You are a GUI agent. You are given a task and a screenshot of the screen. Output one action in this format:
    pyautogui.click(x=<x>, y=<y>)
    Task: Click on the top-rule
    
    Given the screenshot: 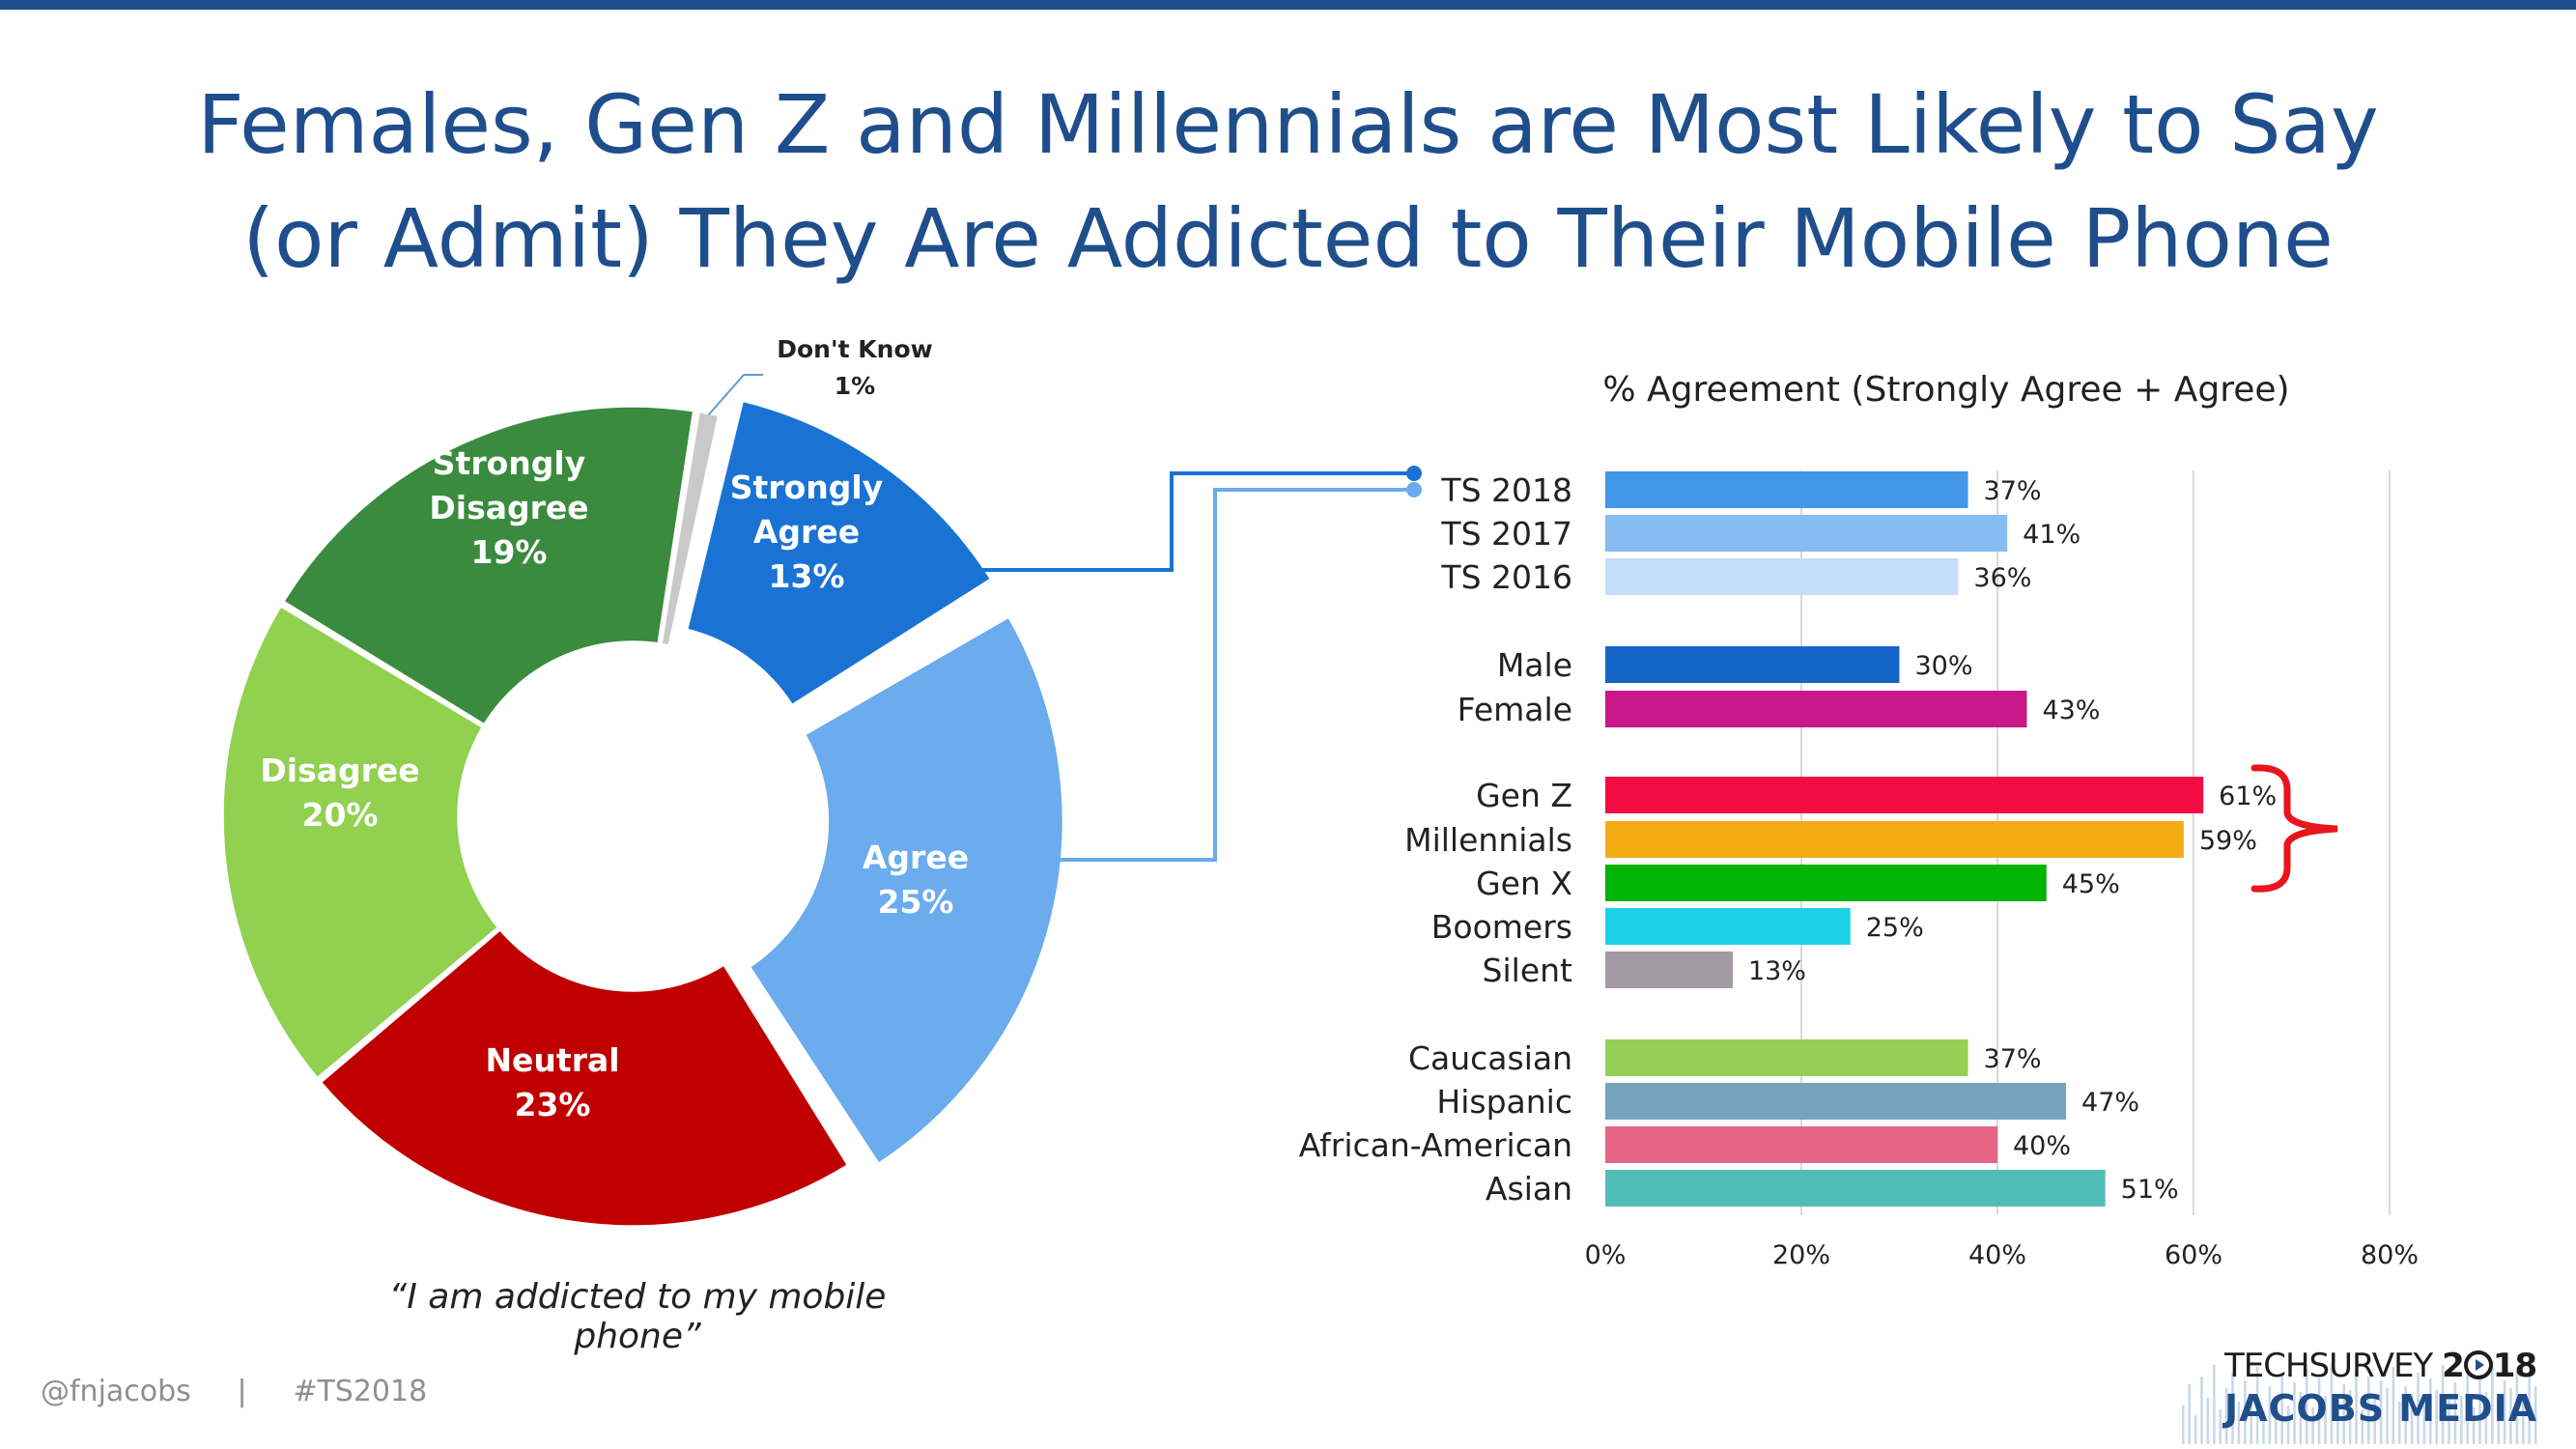 What is the action you would take?
    pyautogui.click(x=1288, y=5)
    